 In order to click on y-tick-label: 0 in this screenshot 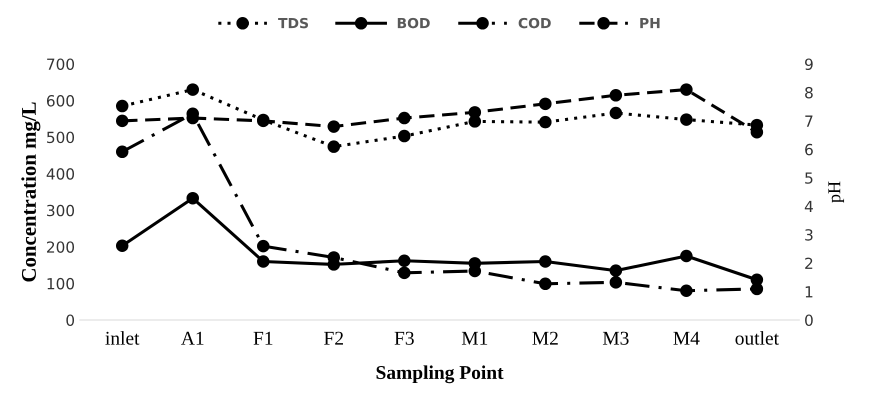, I will do `click(70, 320)`.